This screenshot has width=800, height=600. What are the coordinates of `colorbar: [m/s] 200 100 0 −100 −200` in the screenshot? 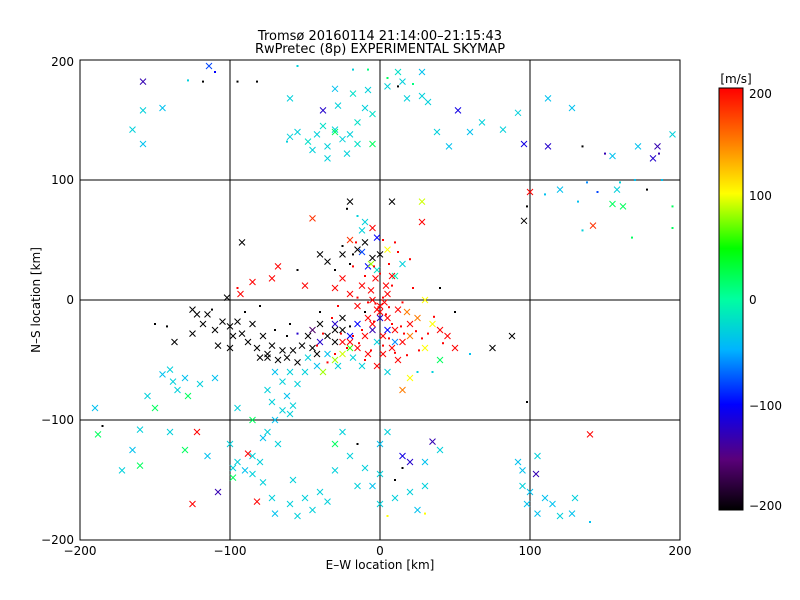 It's located at (750, 292).